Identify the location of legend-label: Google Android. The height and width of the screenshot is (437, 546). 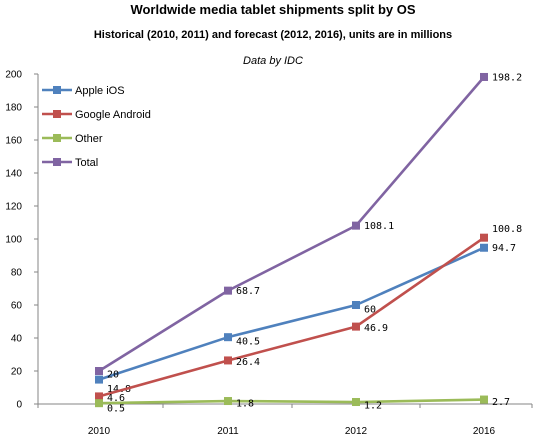
(113, 115).